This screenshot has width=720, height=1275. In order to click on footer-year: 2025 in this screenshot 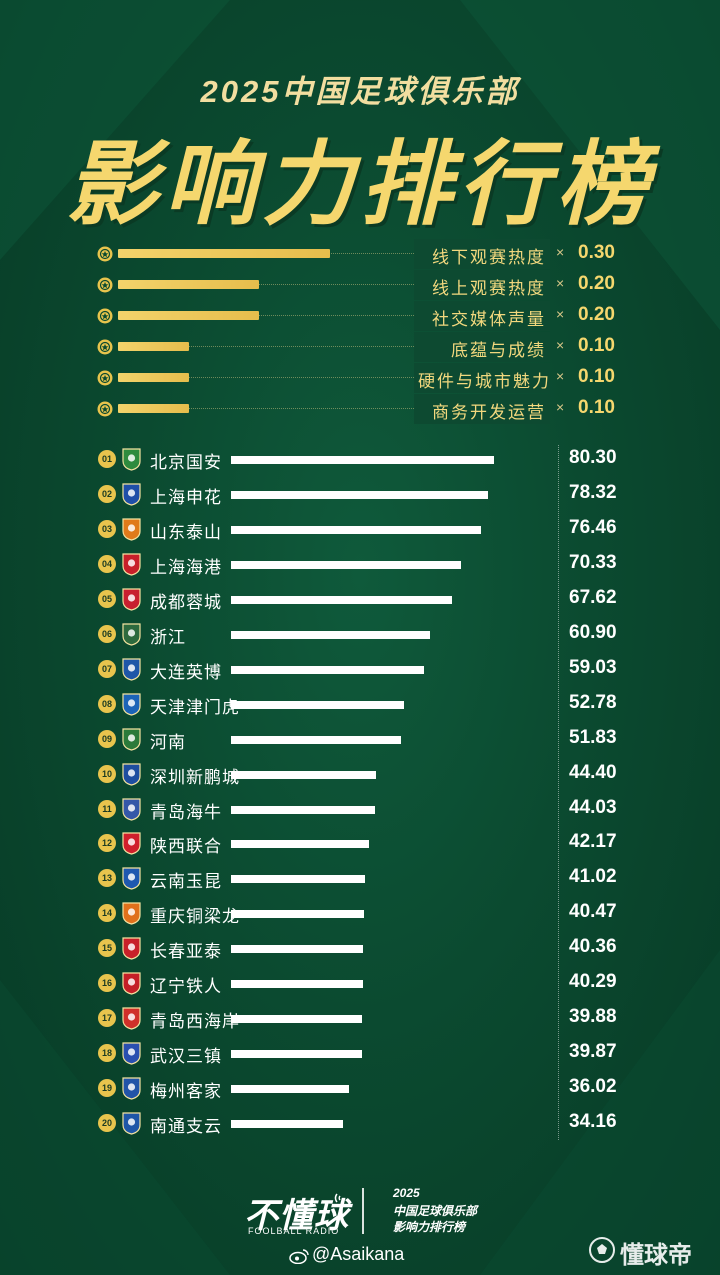, I will do `click(406, 1193)`.